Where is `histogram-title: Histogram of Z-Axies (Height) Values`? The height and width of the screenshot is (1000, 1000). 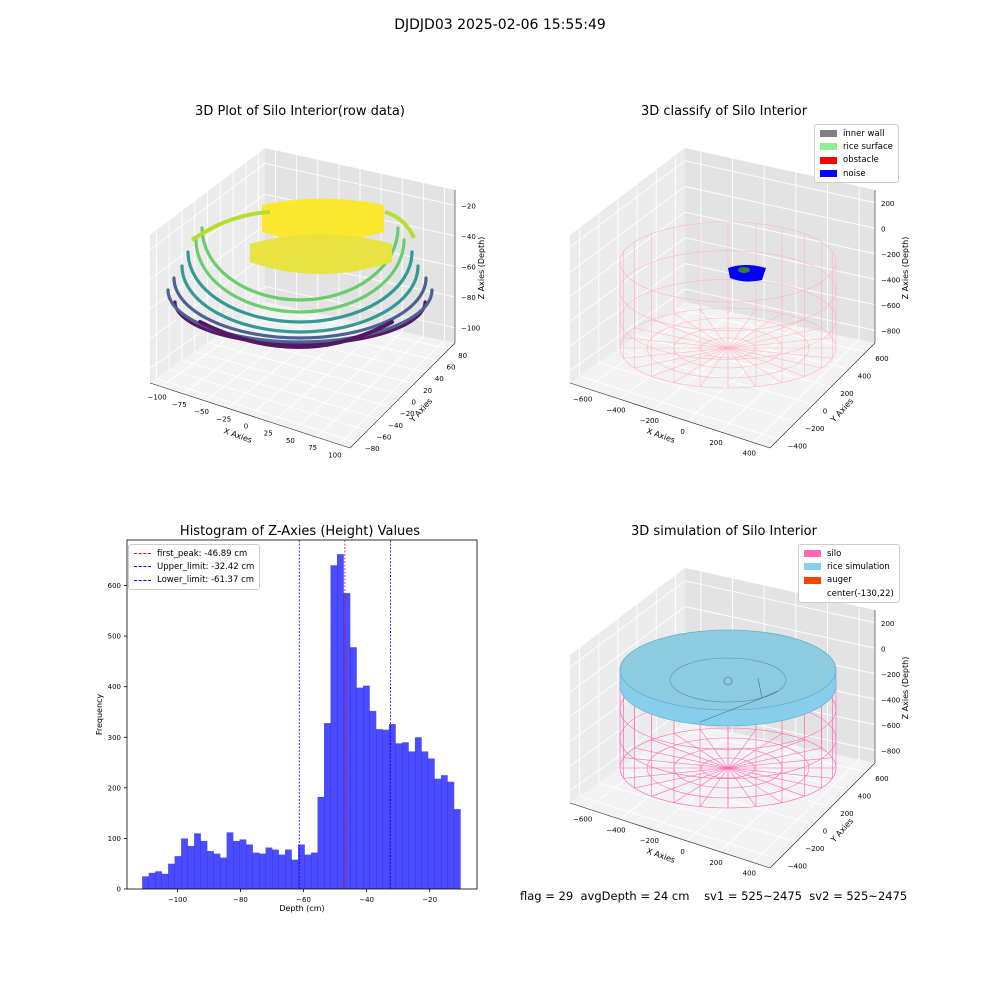 histogram-title: Histogram of Z-Axies (Height) Values is located at coordinates (300, 531).